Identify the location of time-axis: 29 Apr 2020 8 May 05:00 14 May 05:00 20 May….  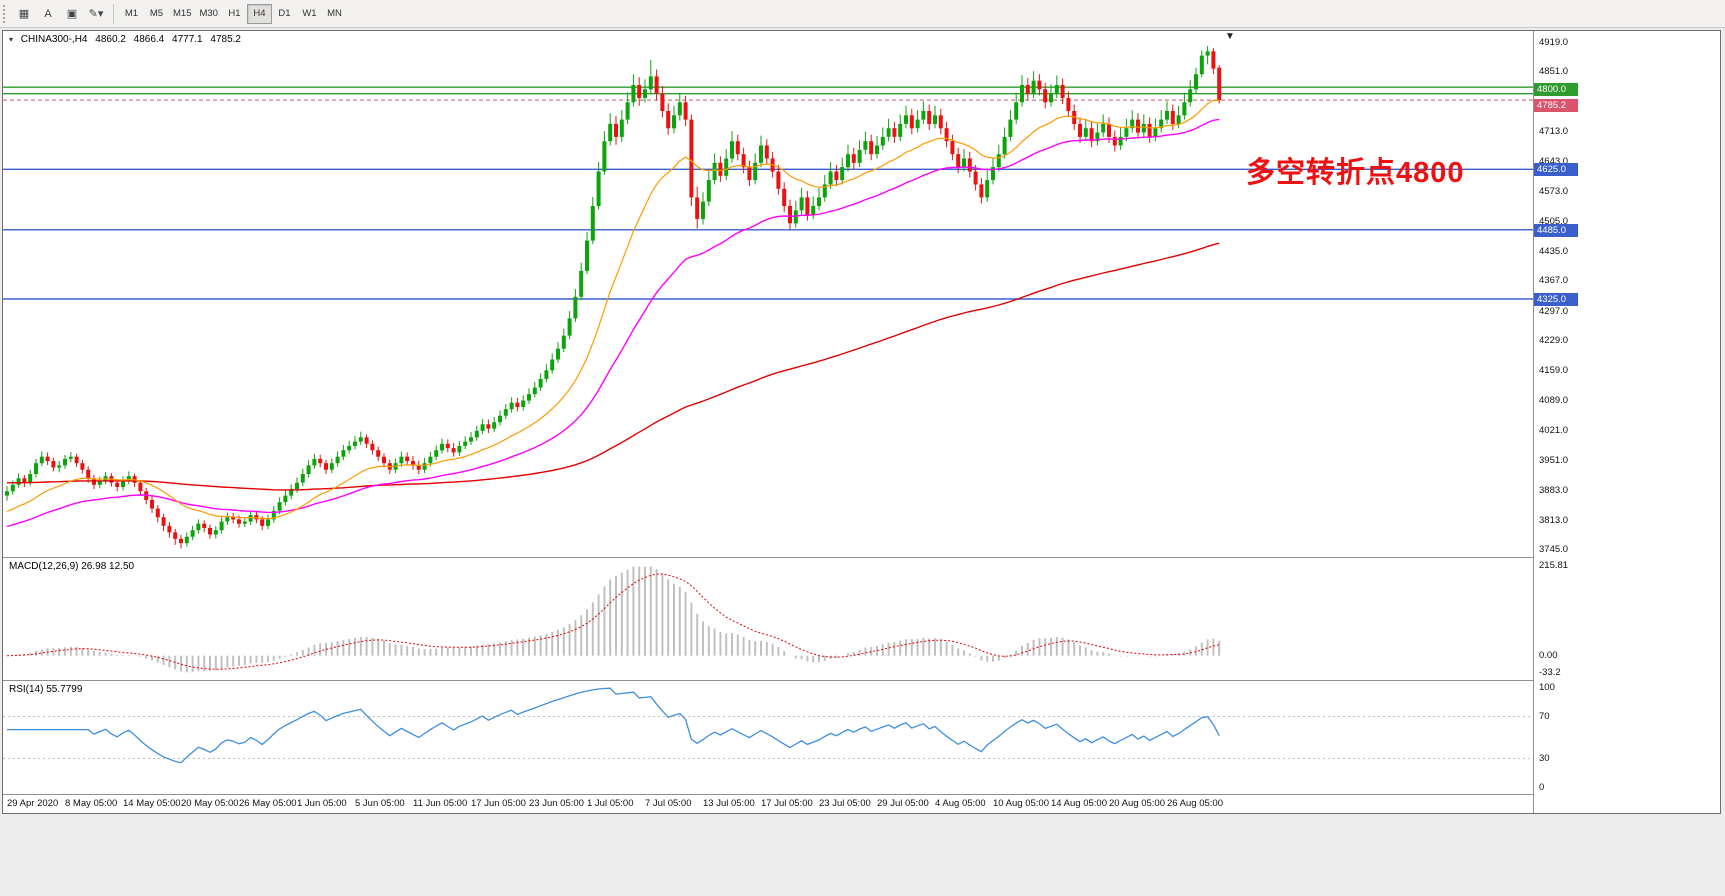
(768, 804).